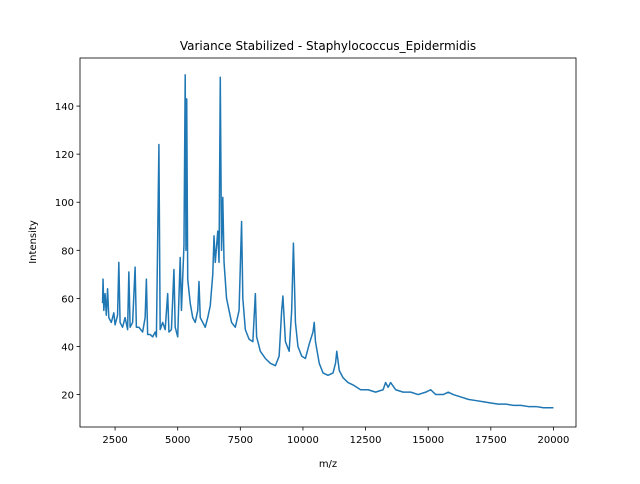 The height and width of the screenshot is (484, 640). What do you see at coordinates (114, 440) in the screenshot?
I see `x-tick-label: 2500` at bounding box center [114, 440].